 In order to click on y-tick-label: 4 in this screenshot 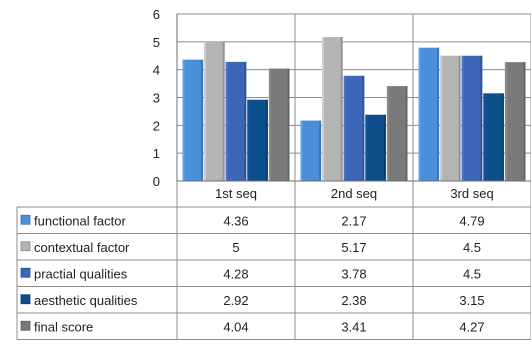, I will do `click(156, 70)`.